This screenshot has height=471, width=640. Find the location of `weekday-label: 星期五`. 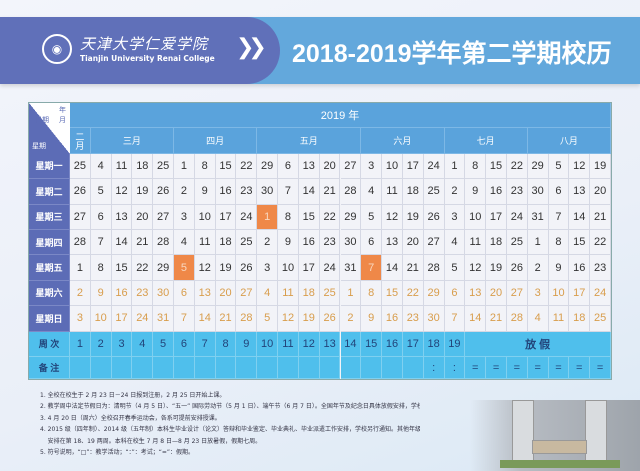

weekday-label: 星期五 is located at coordinates (49, 268).